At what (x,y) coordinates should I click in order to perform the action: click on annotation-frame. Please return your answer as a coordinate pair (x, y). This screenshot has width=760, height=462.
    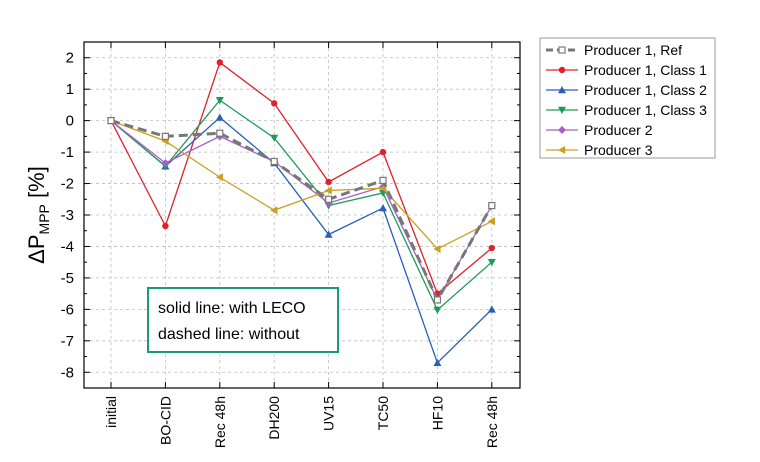
    Looking at the image, I should click on (243, 320).